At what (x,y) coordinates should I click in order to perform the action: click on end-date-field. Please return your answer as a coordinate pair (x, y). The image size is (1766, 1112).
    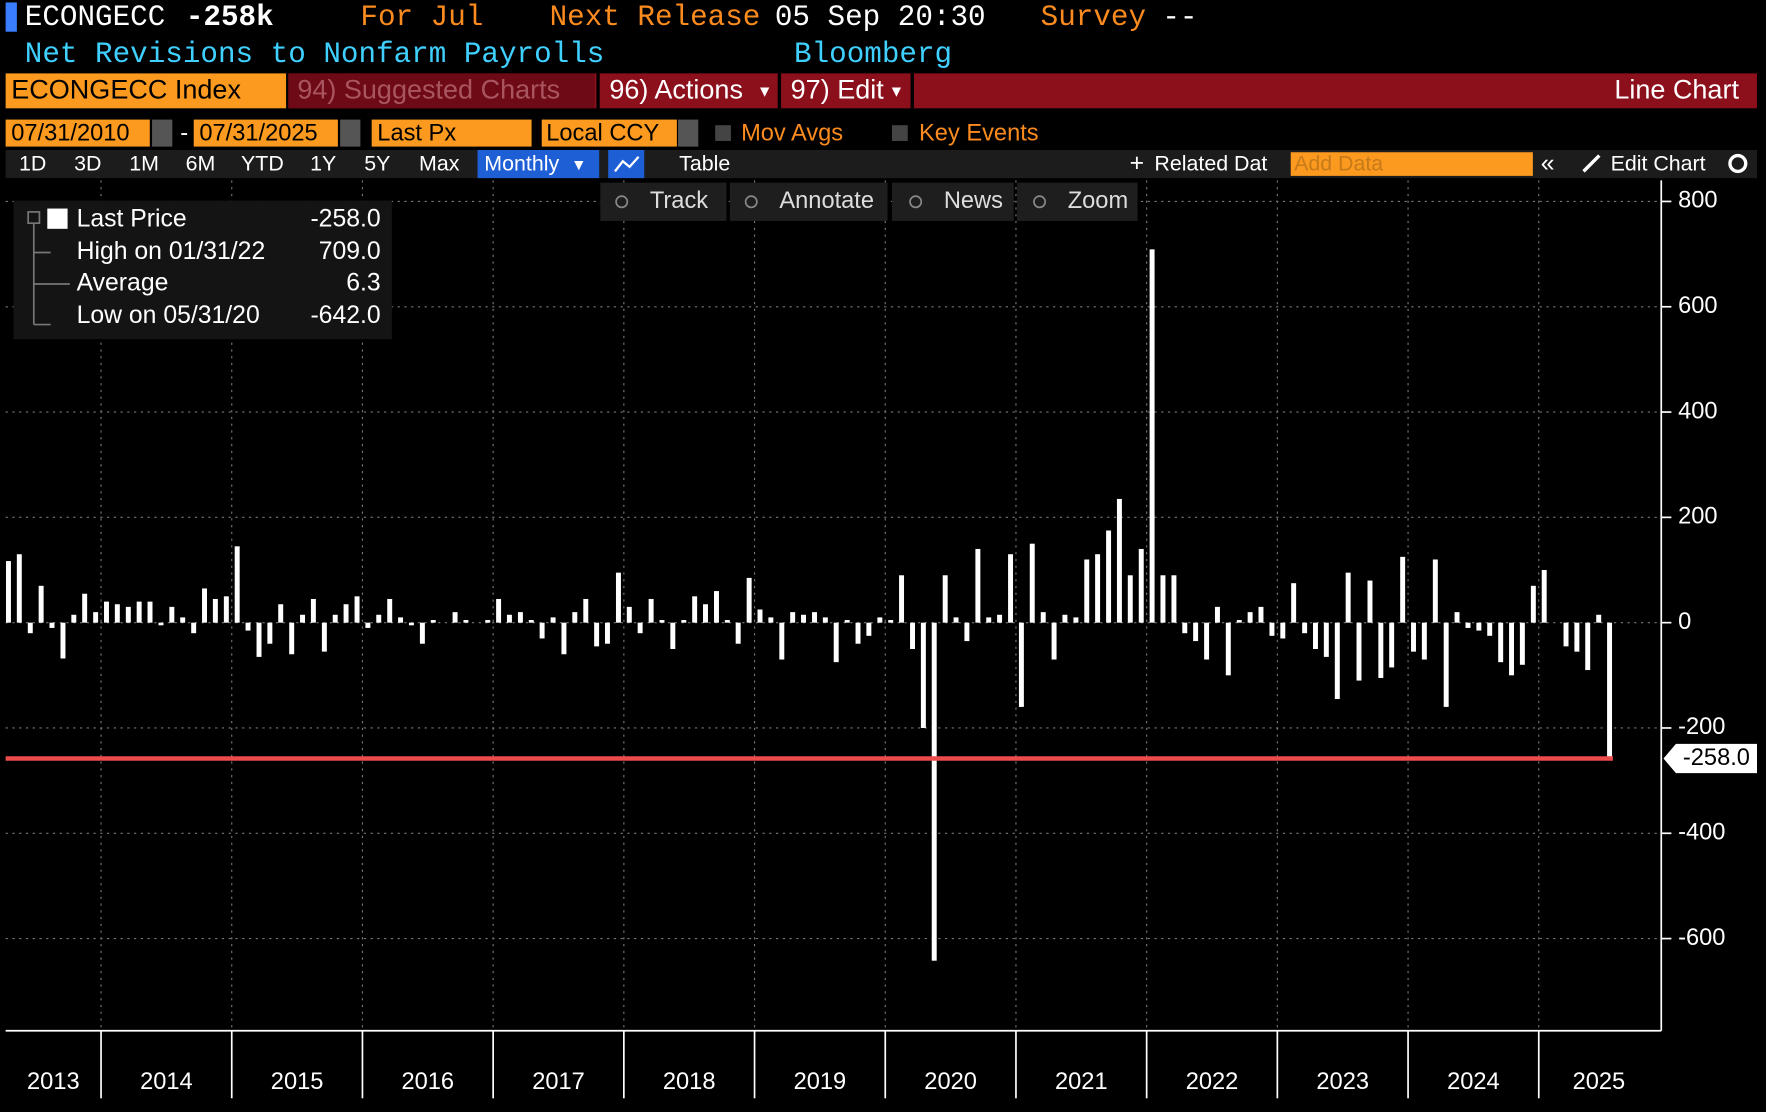
    Looking at the image, I should click on (265, 133).